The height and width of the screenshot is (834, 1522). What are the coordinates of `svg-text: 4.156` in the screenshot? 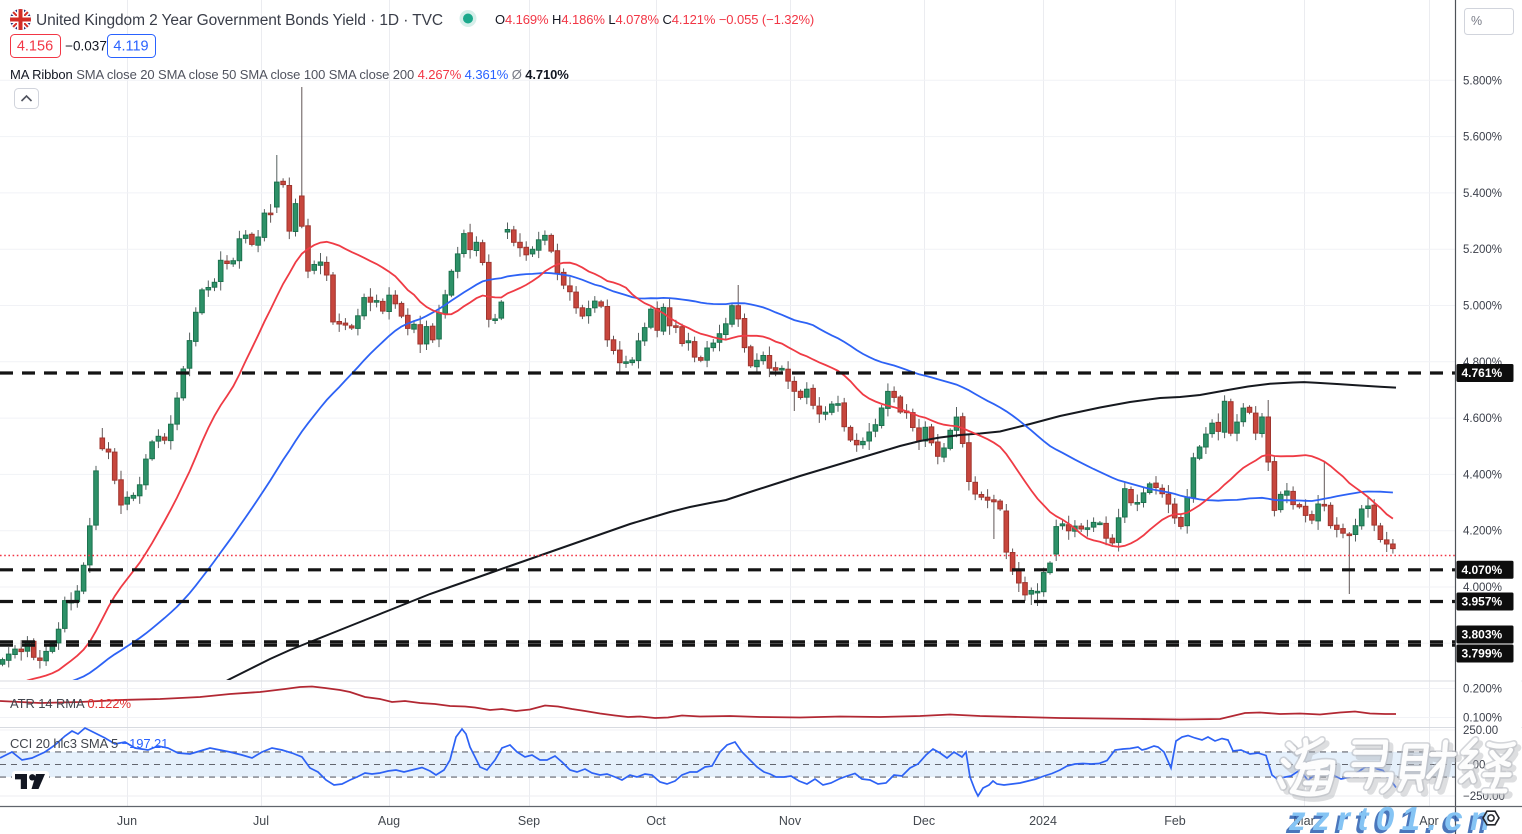 It's located at (35, 47).